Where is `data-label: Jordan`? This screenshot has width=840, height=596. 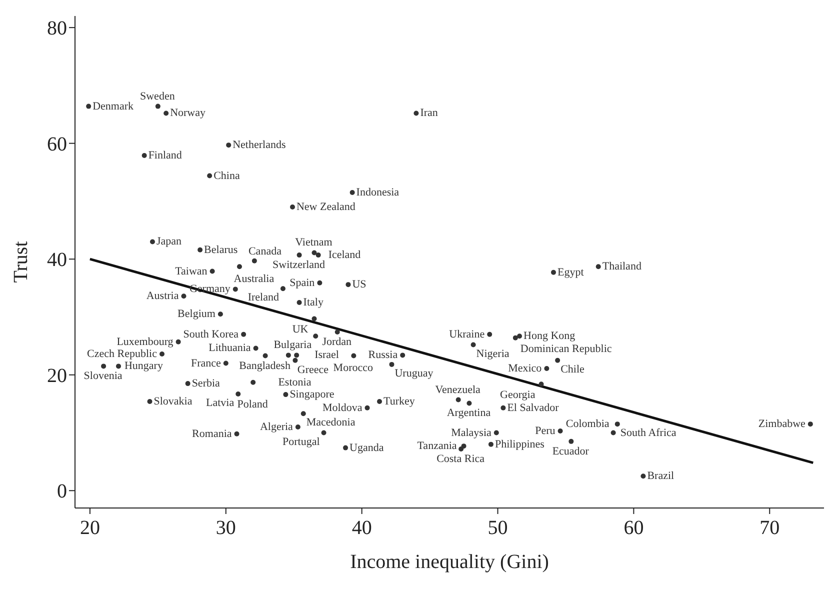 data-label: Jordan is located at coordinates (337, 342).